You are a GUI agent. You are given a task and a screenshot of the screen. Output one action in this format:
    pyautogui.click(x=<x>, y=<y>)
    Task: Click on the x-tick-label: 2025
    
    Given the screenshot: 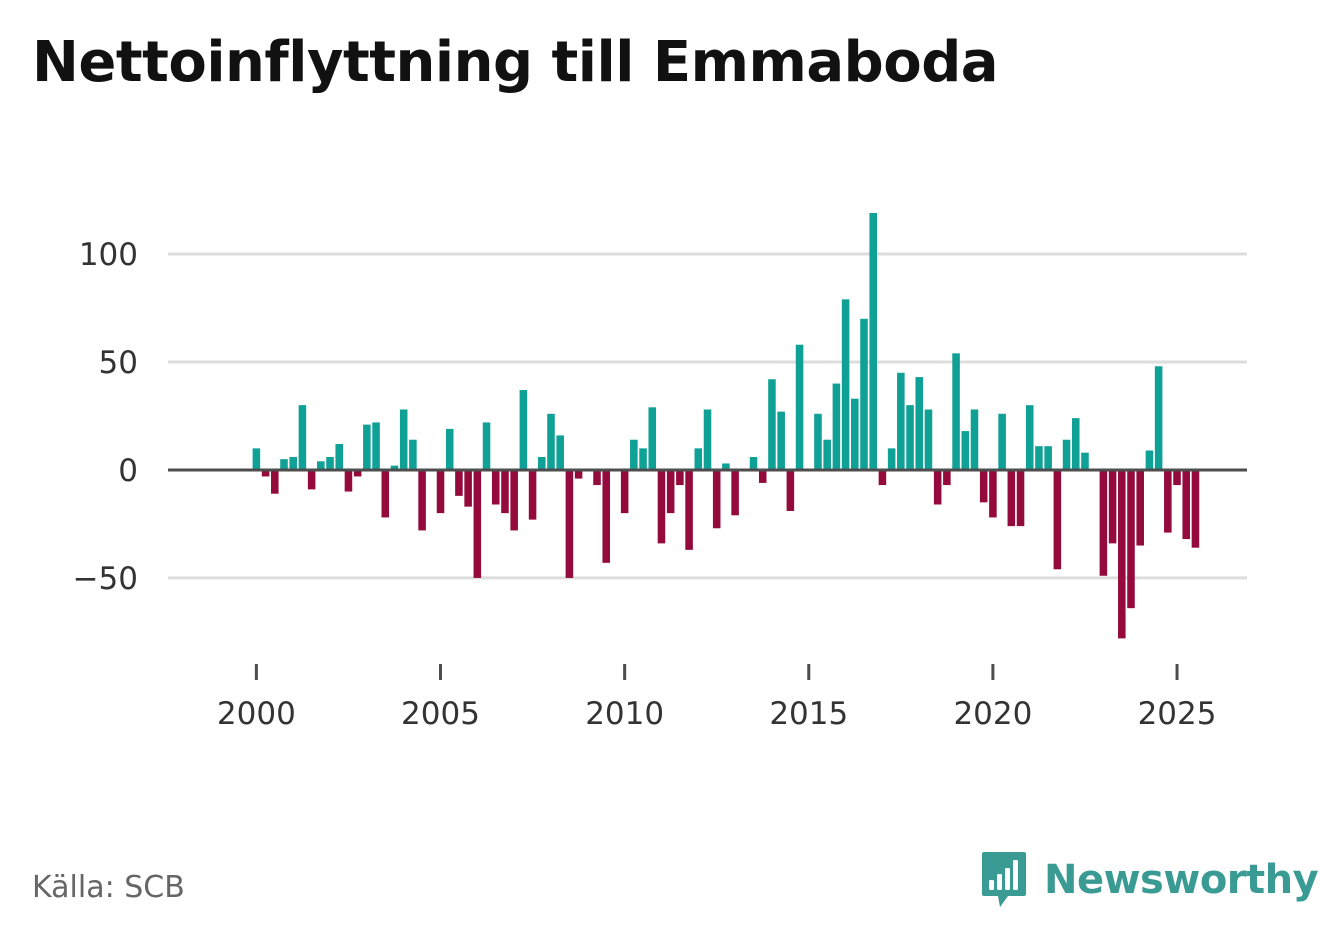 What is the action you would take?
    pyautogui.click(x=1177, y=714)
    